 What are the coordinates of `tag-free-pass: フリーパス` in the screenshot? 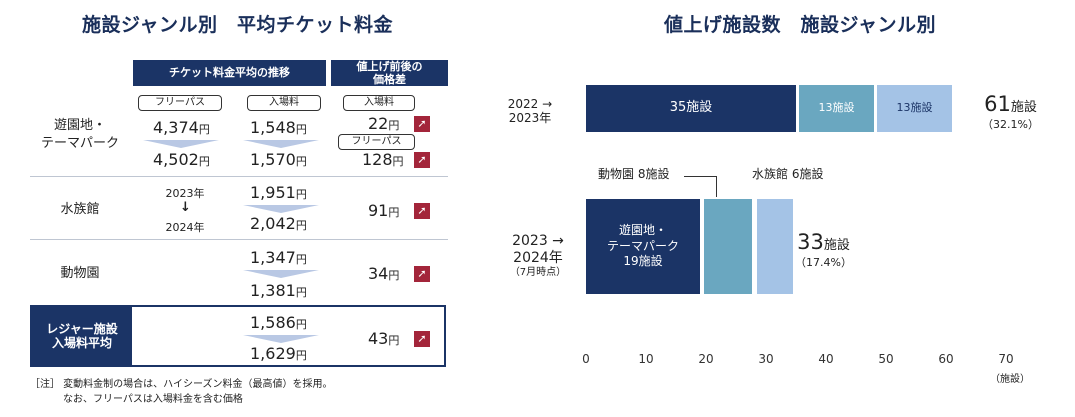 It's located at (180, 103).